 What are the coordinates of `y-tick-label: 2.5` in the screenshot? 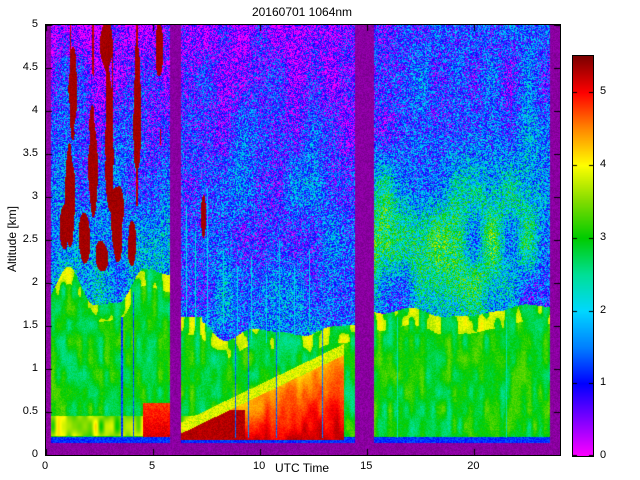 It's located at (30, 239).